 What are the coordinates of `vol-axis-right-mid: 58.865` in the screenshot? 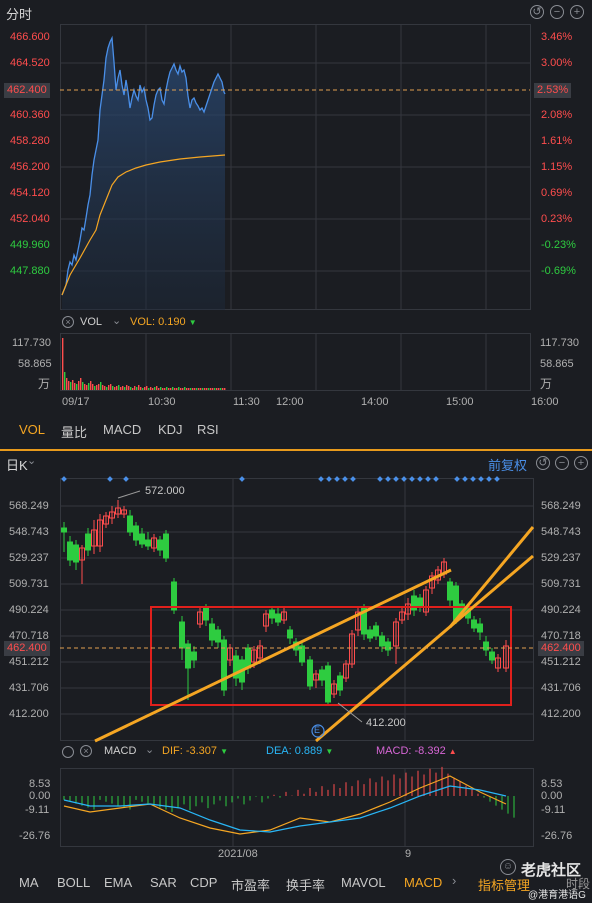 It's located at (557, 364).